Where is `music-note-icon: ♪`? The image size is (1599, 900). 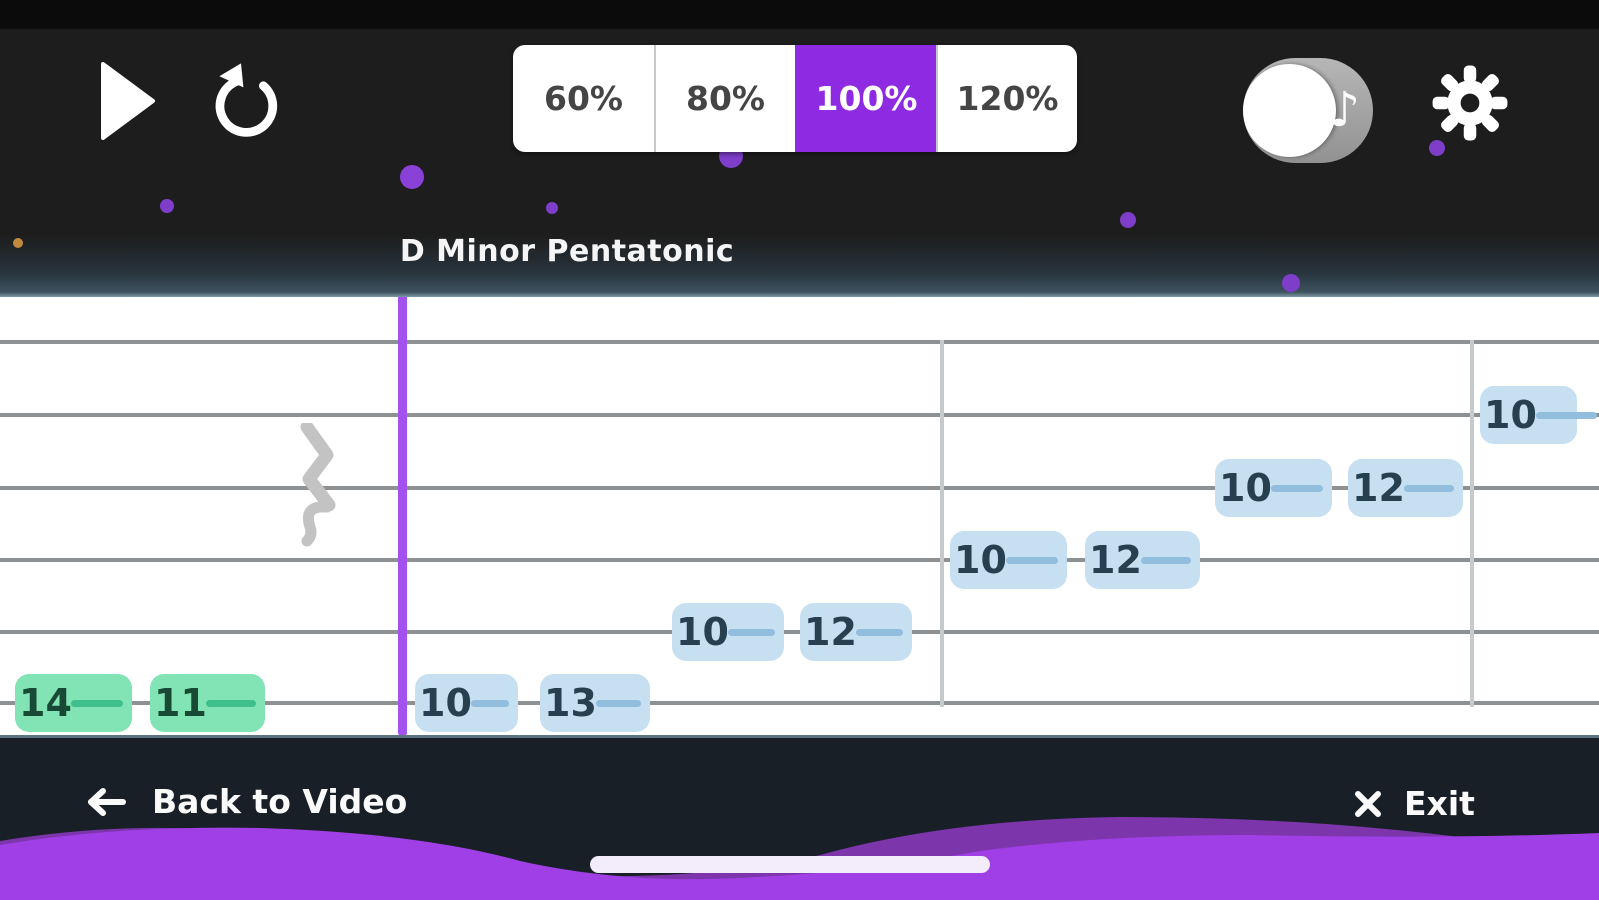 music-note-icon: ♪ is located at coordinates (1344, 109).